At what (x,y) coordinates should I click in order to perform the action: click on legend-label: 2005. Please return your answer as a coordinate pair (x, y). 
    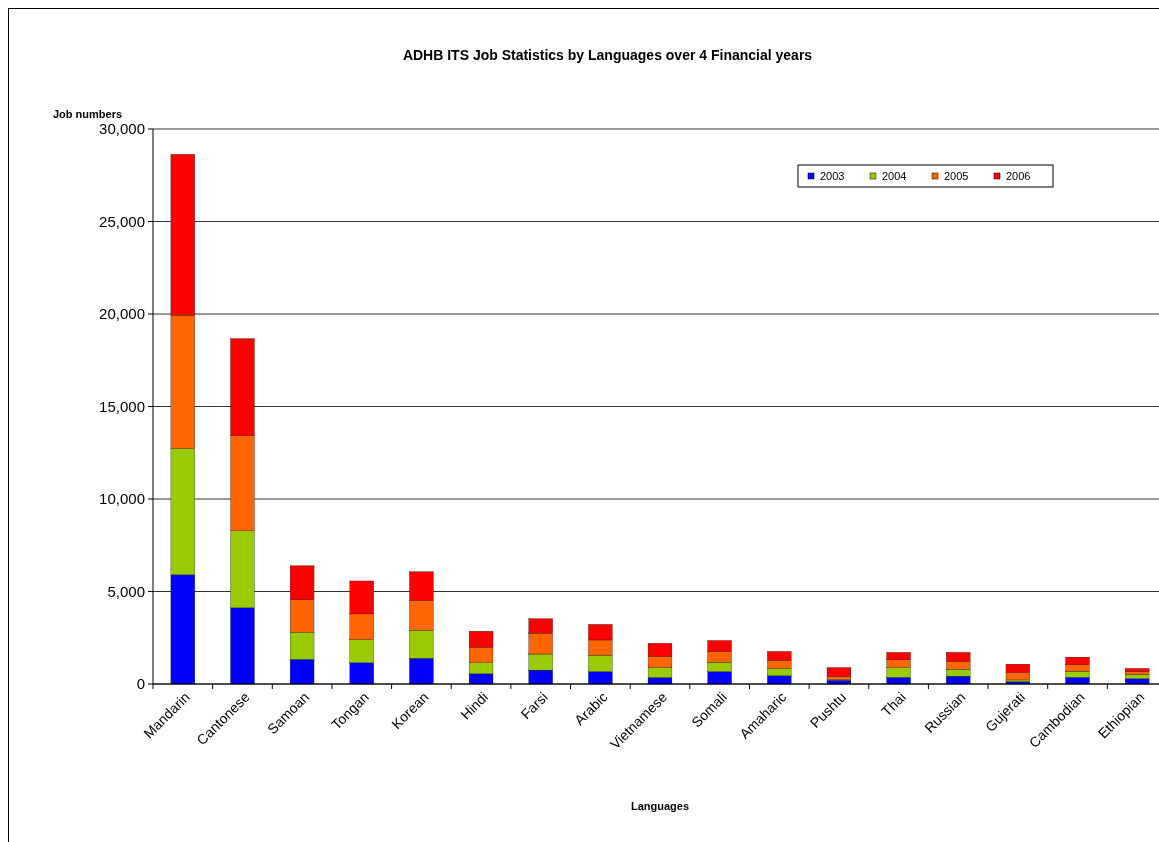
    Looking at the image, I should click on (956, 176).